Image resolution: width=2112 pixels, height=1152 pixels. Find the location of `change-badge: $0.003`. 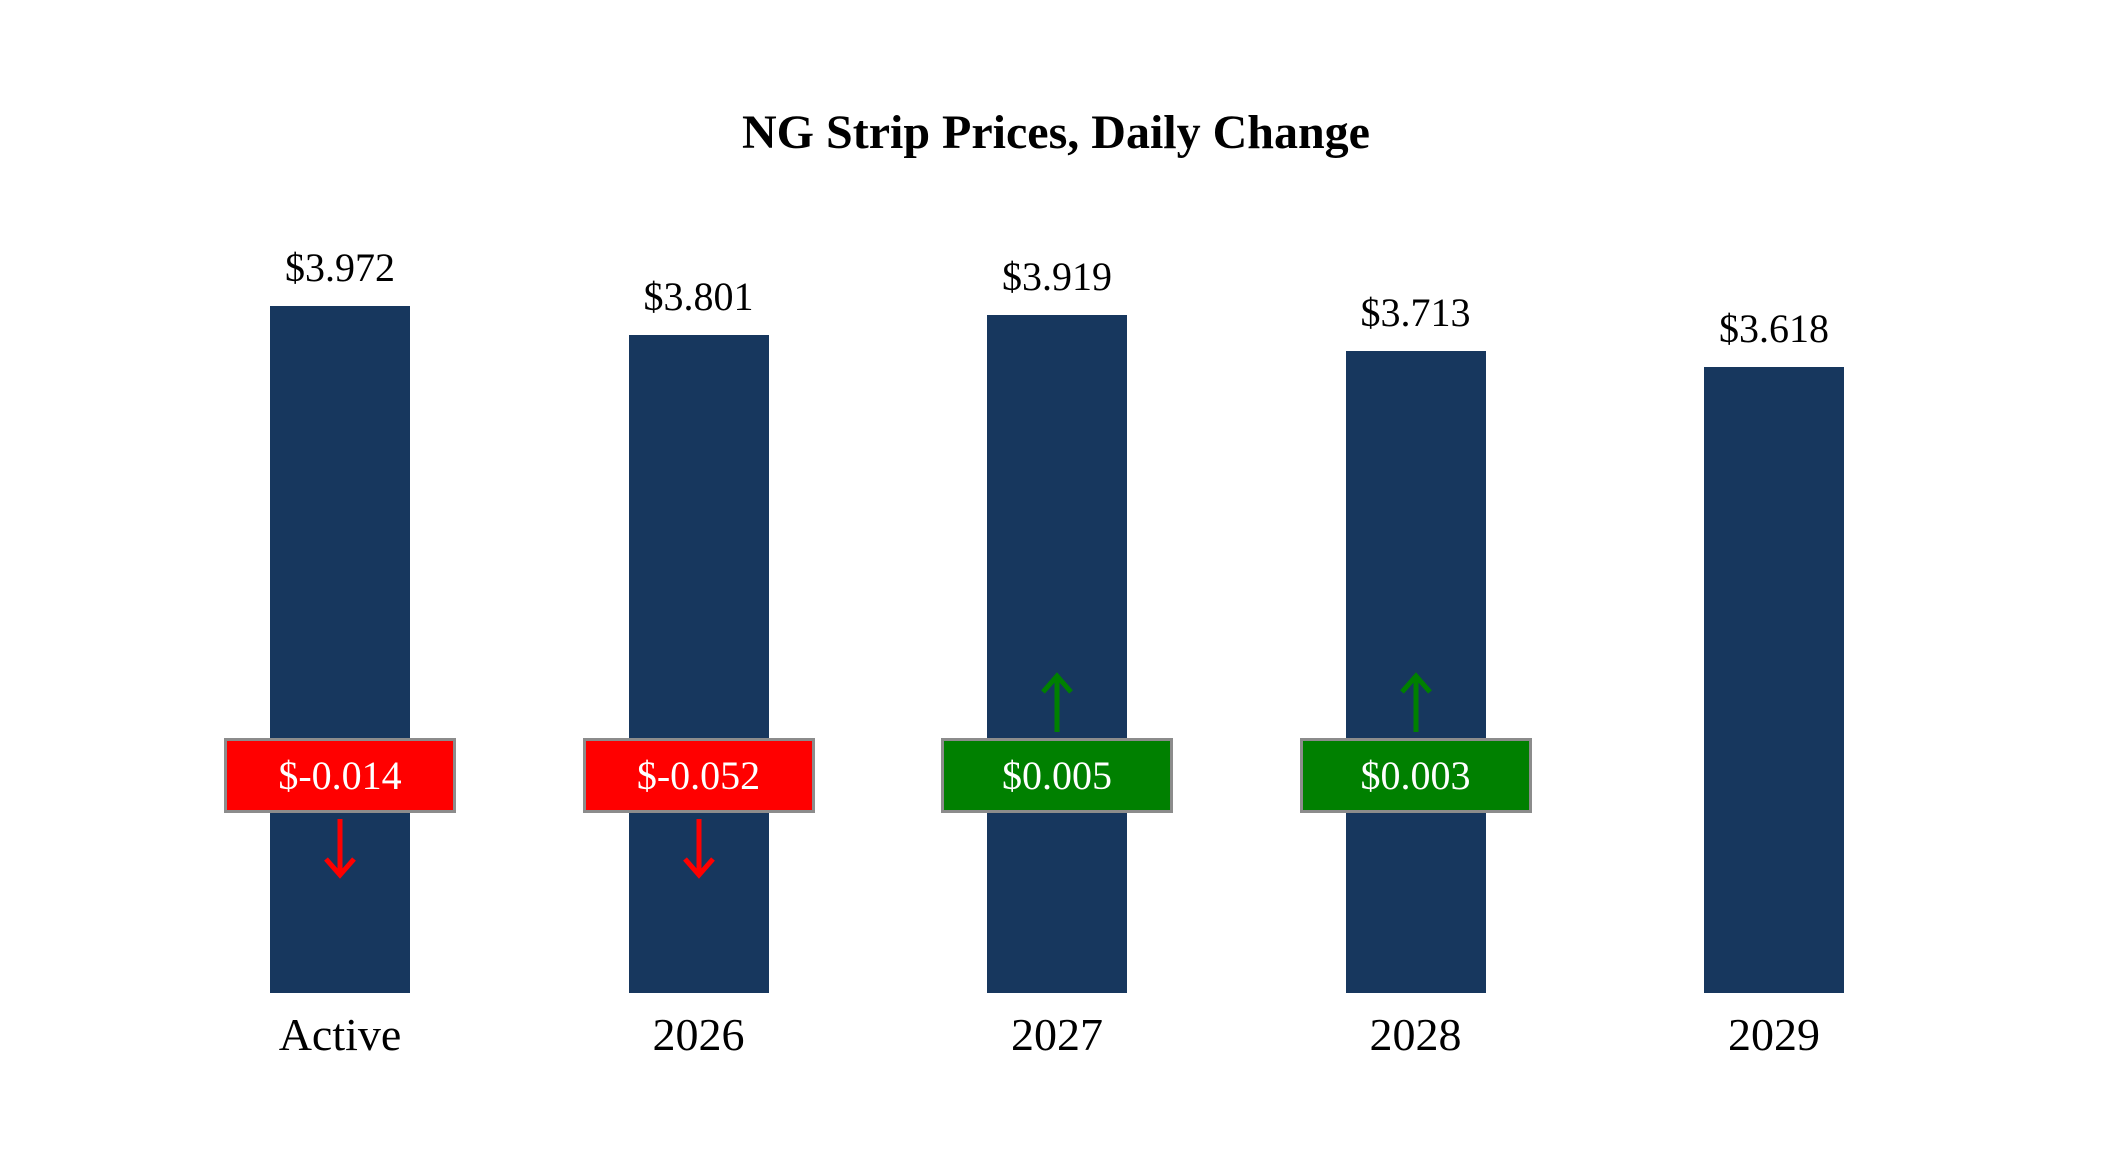

change-badge: $0.003 is located at coordinates (1415, 775).